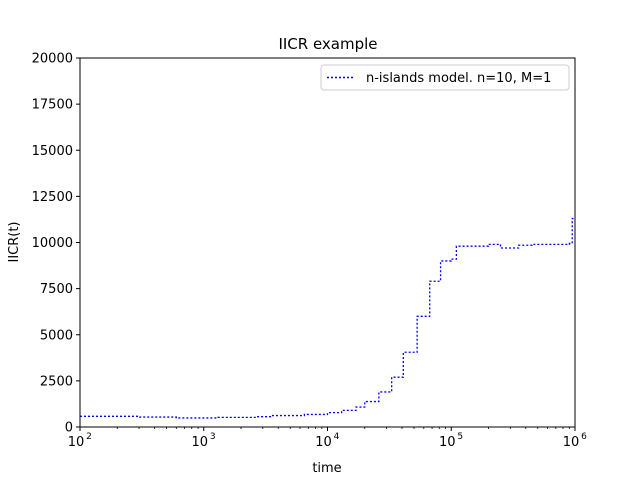 The width and height of the screenshot is (640, 480). I want to click on legend-label: n-islands model. n=10, M=1, so click(458, 78).